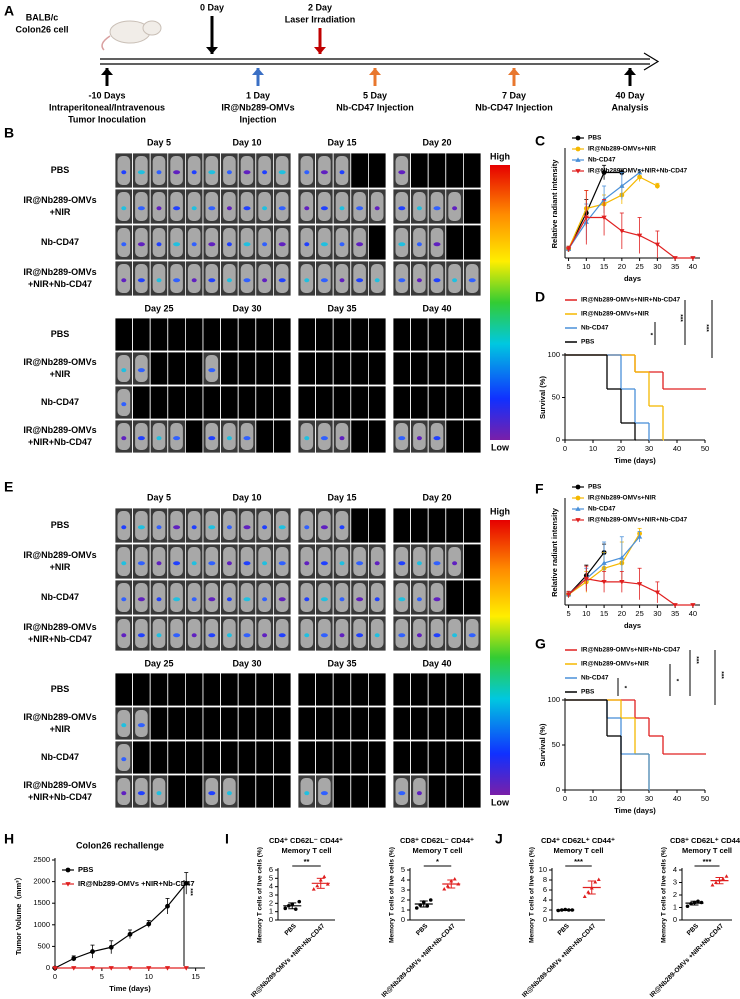 Image resolution: width=740 pixels, height=999 pixels. Describe the element at coordinates (246, 308) in the screenshot. I see `day-label: Day 30` at that location.